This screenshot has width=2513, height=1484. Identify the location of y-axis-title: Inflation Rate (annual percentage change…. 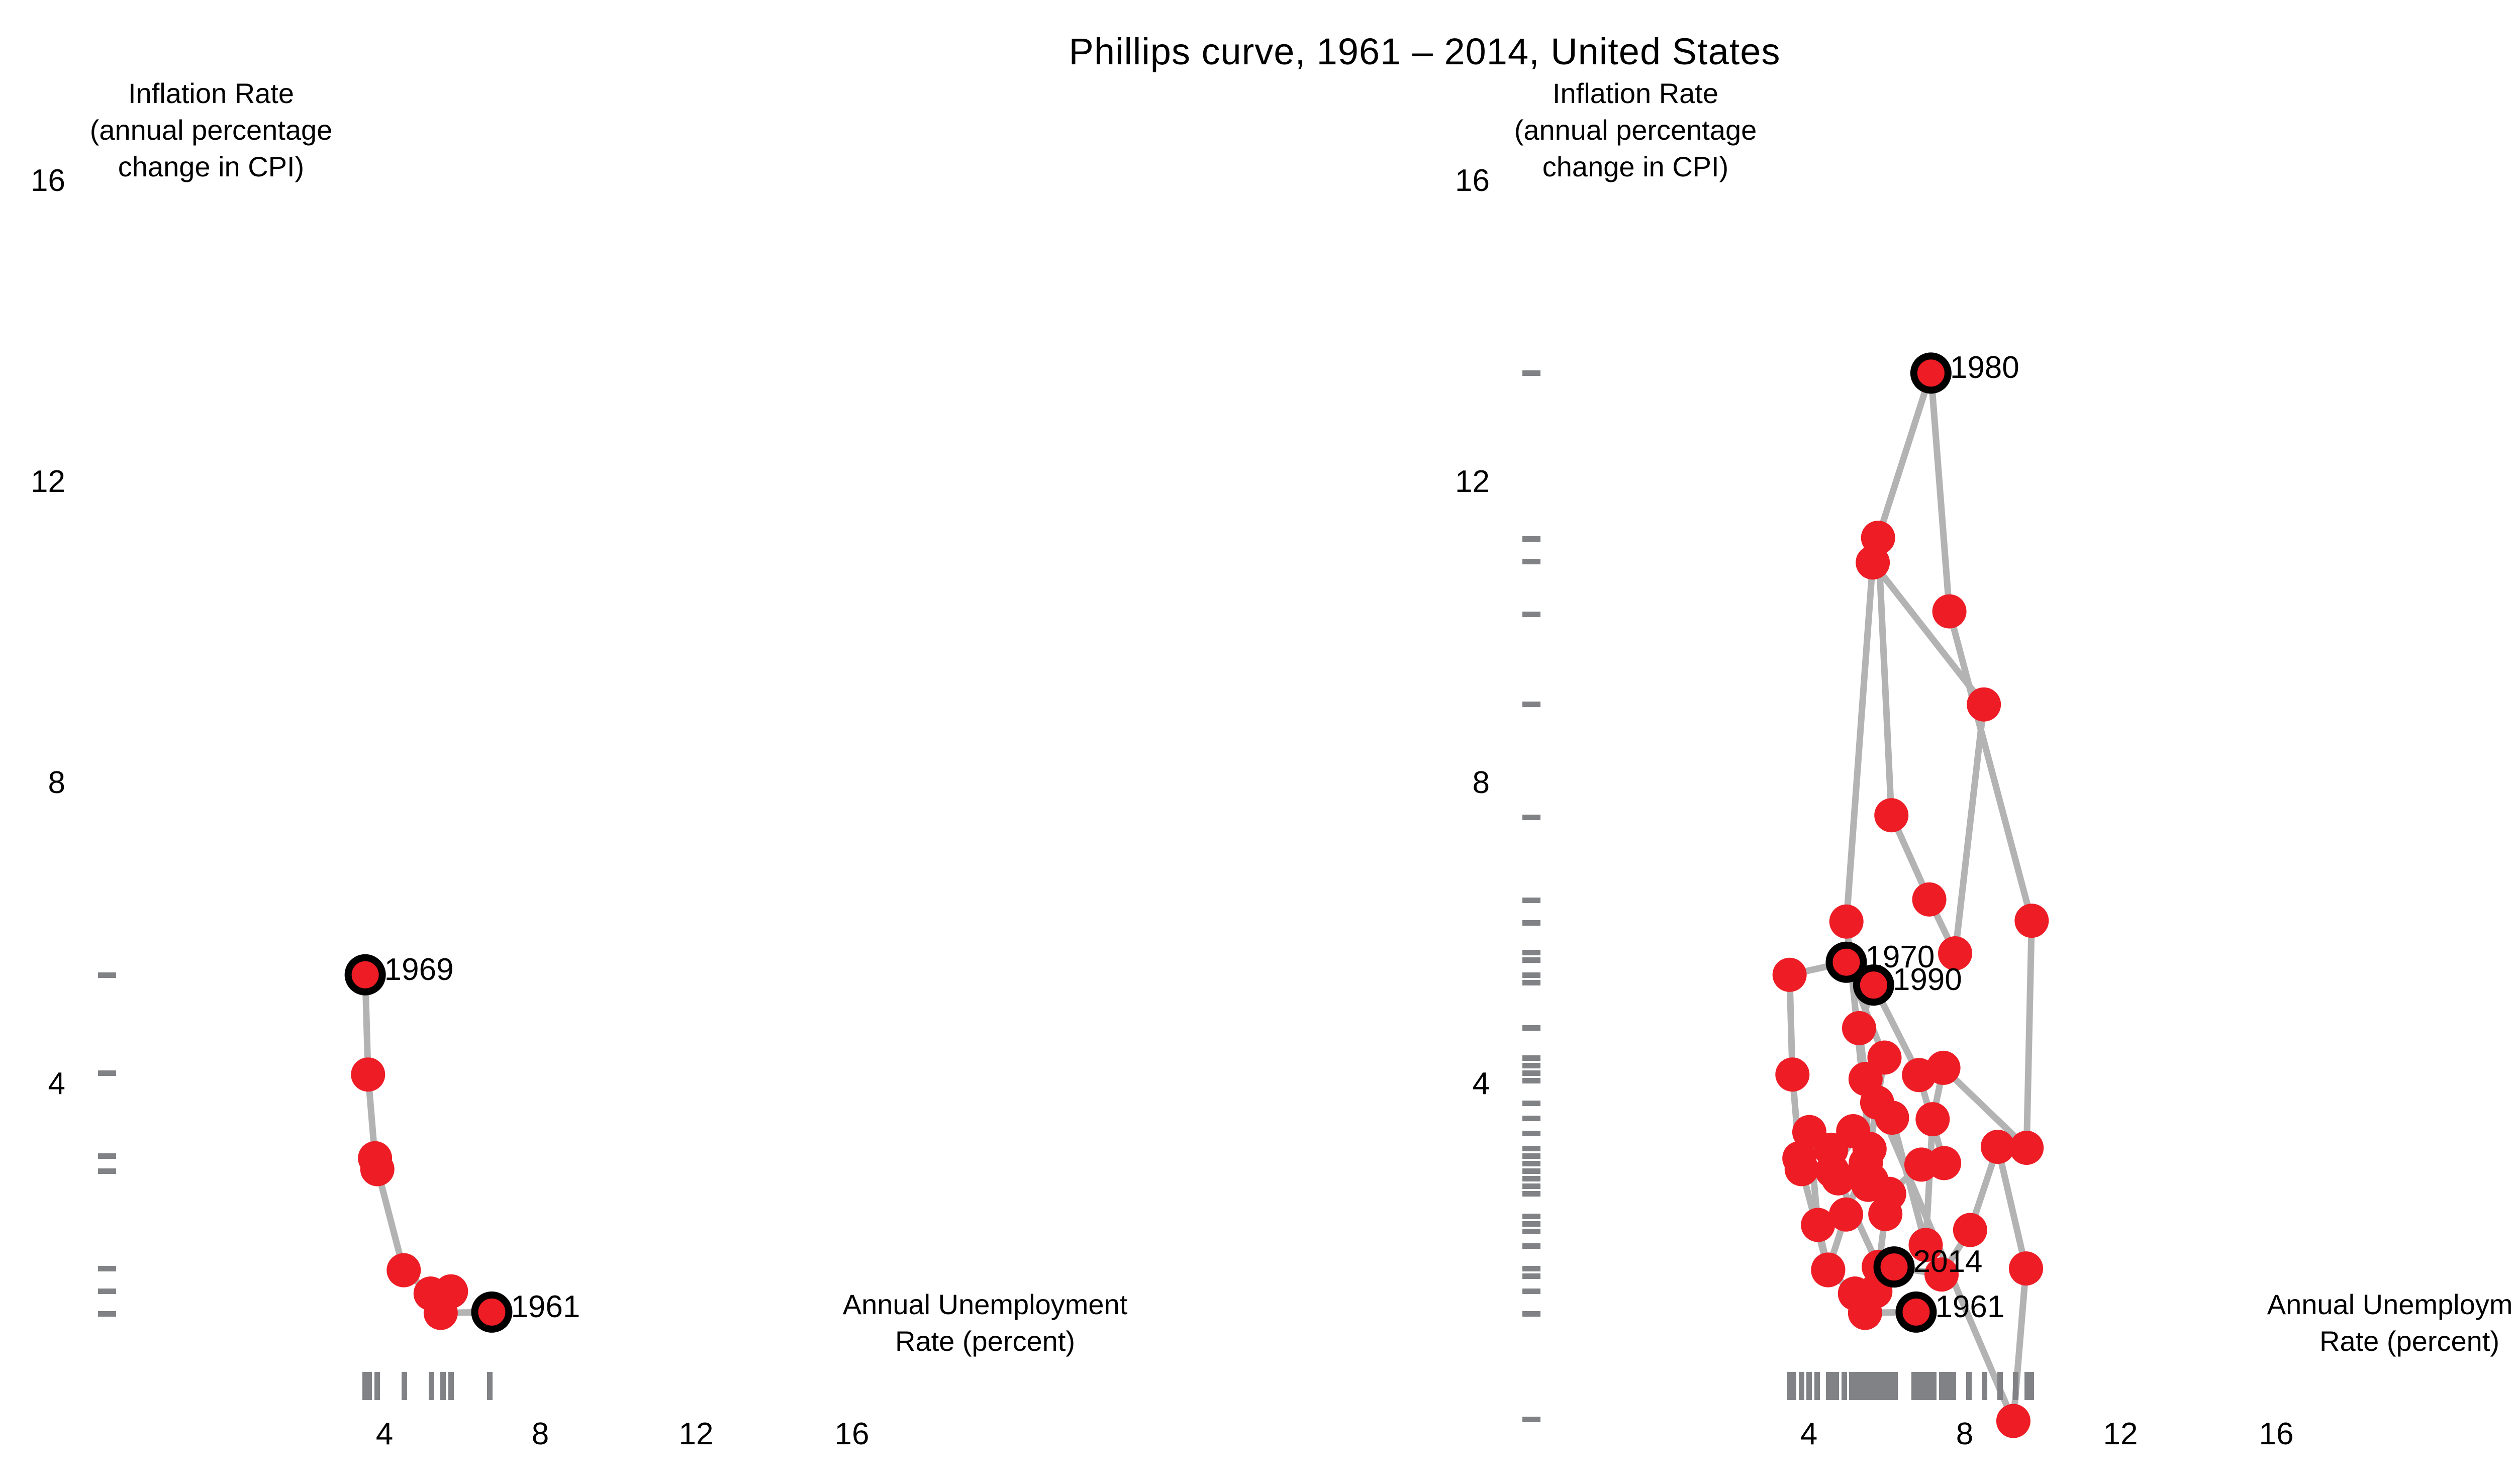
(1636, 130).